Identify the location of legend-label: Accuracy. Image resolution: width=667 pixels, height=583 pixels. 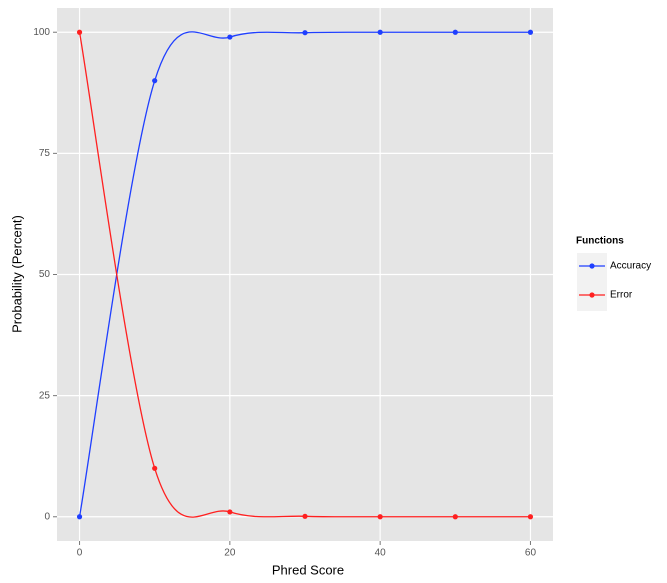
(630, 266).